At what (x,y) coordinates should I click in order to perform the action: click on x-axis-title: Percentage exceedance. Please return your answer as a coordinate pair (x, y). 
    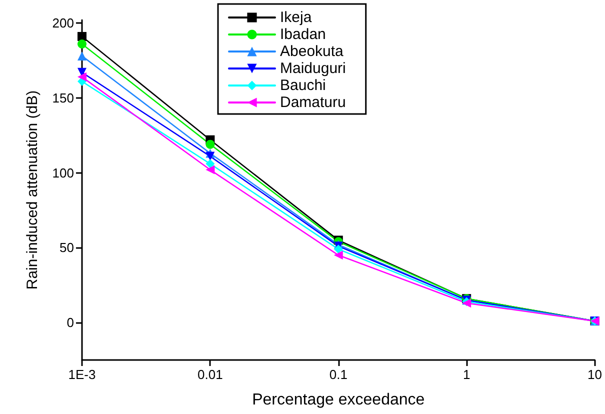
    Looking at the image, I should click on (338, 400).